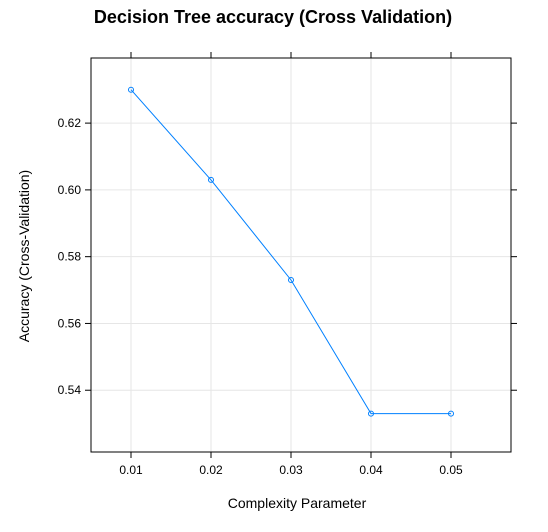 This screenshot has height=532, width=548. What do you see at coordinates (70, 190) in the screenshot?
I see `y-tick-label-3: 0.60` at bounding box center [70, 190].